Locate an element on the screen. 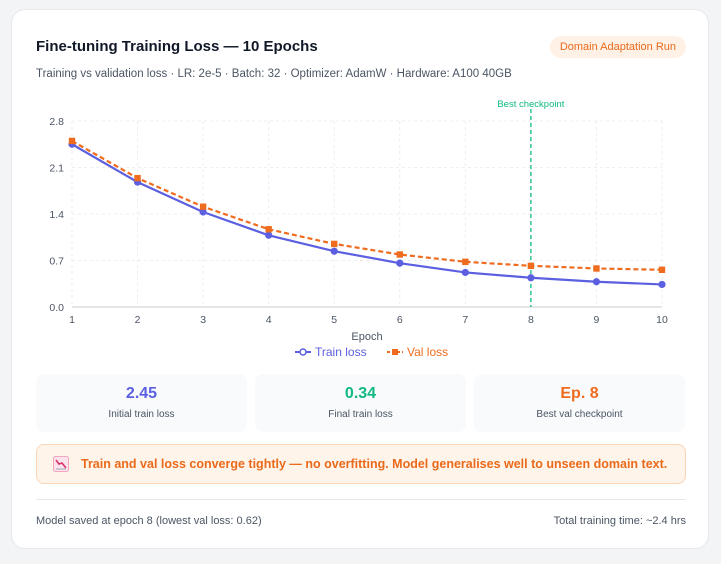 Image resolution: width=721 pixels, height=564 pixels. stat-label: Best val checkpoint is located at coordinates (579, 414).